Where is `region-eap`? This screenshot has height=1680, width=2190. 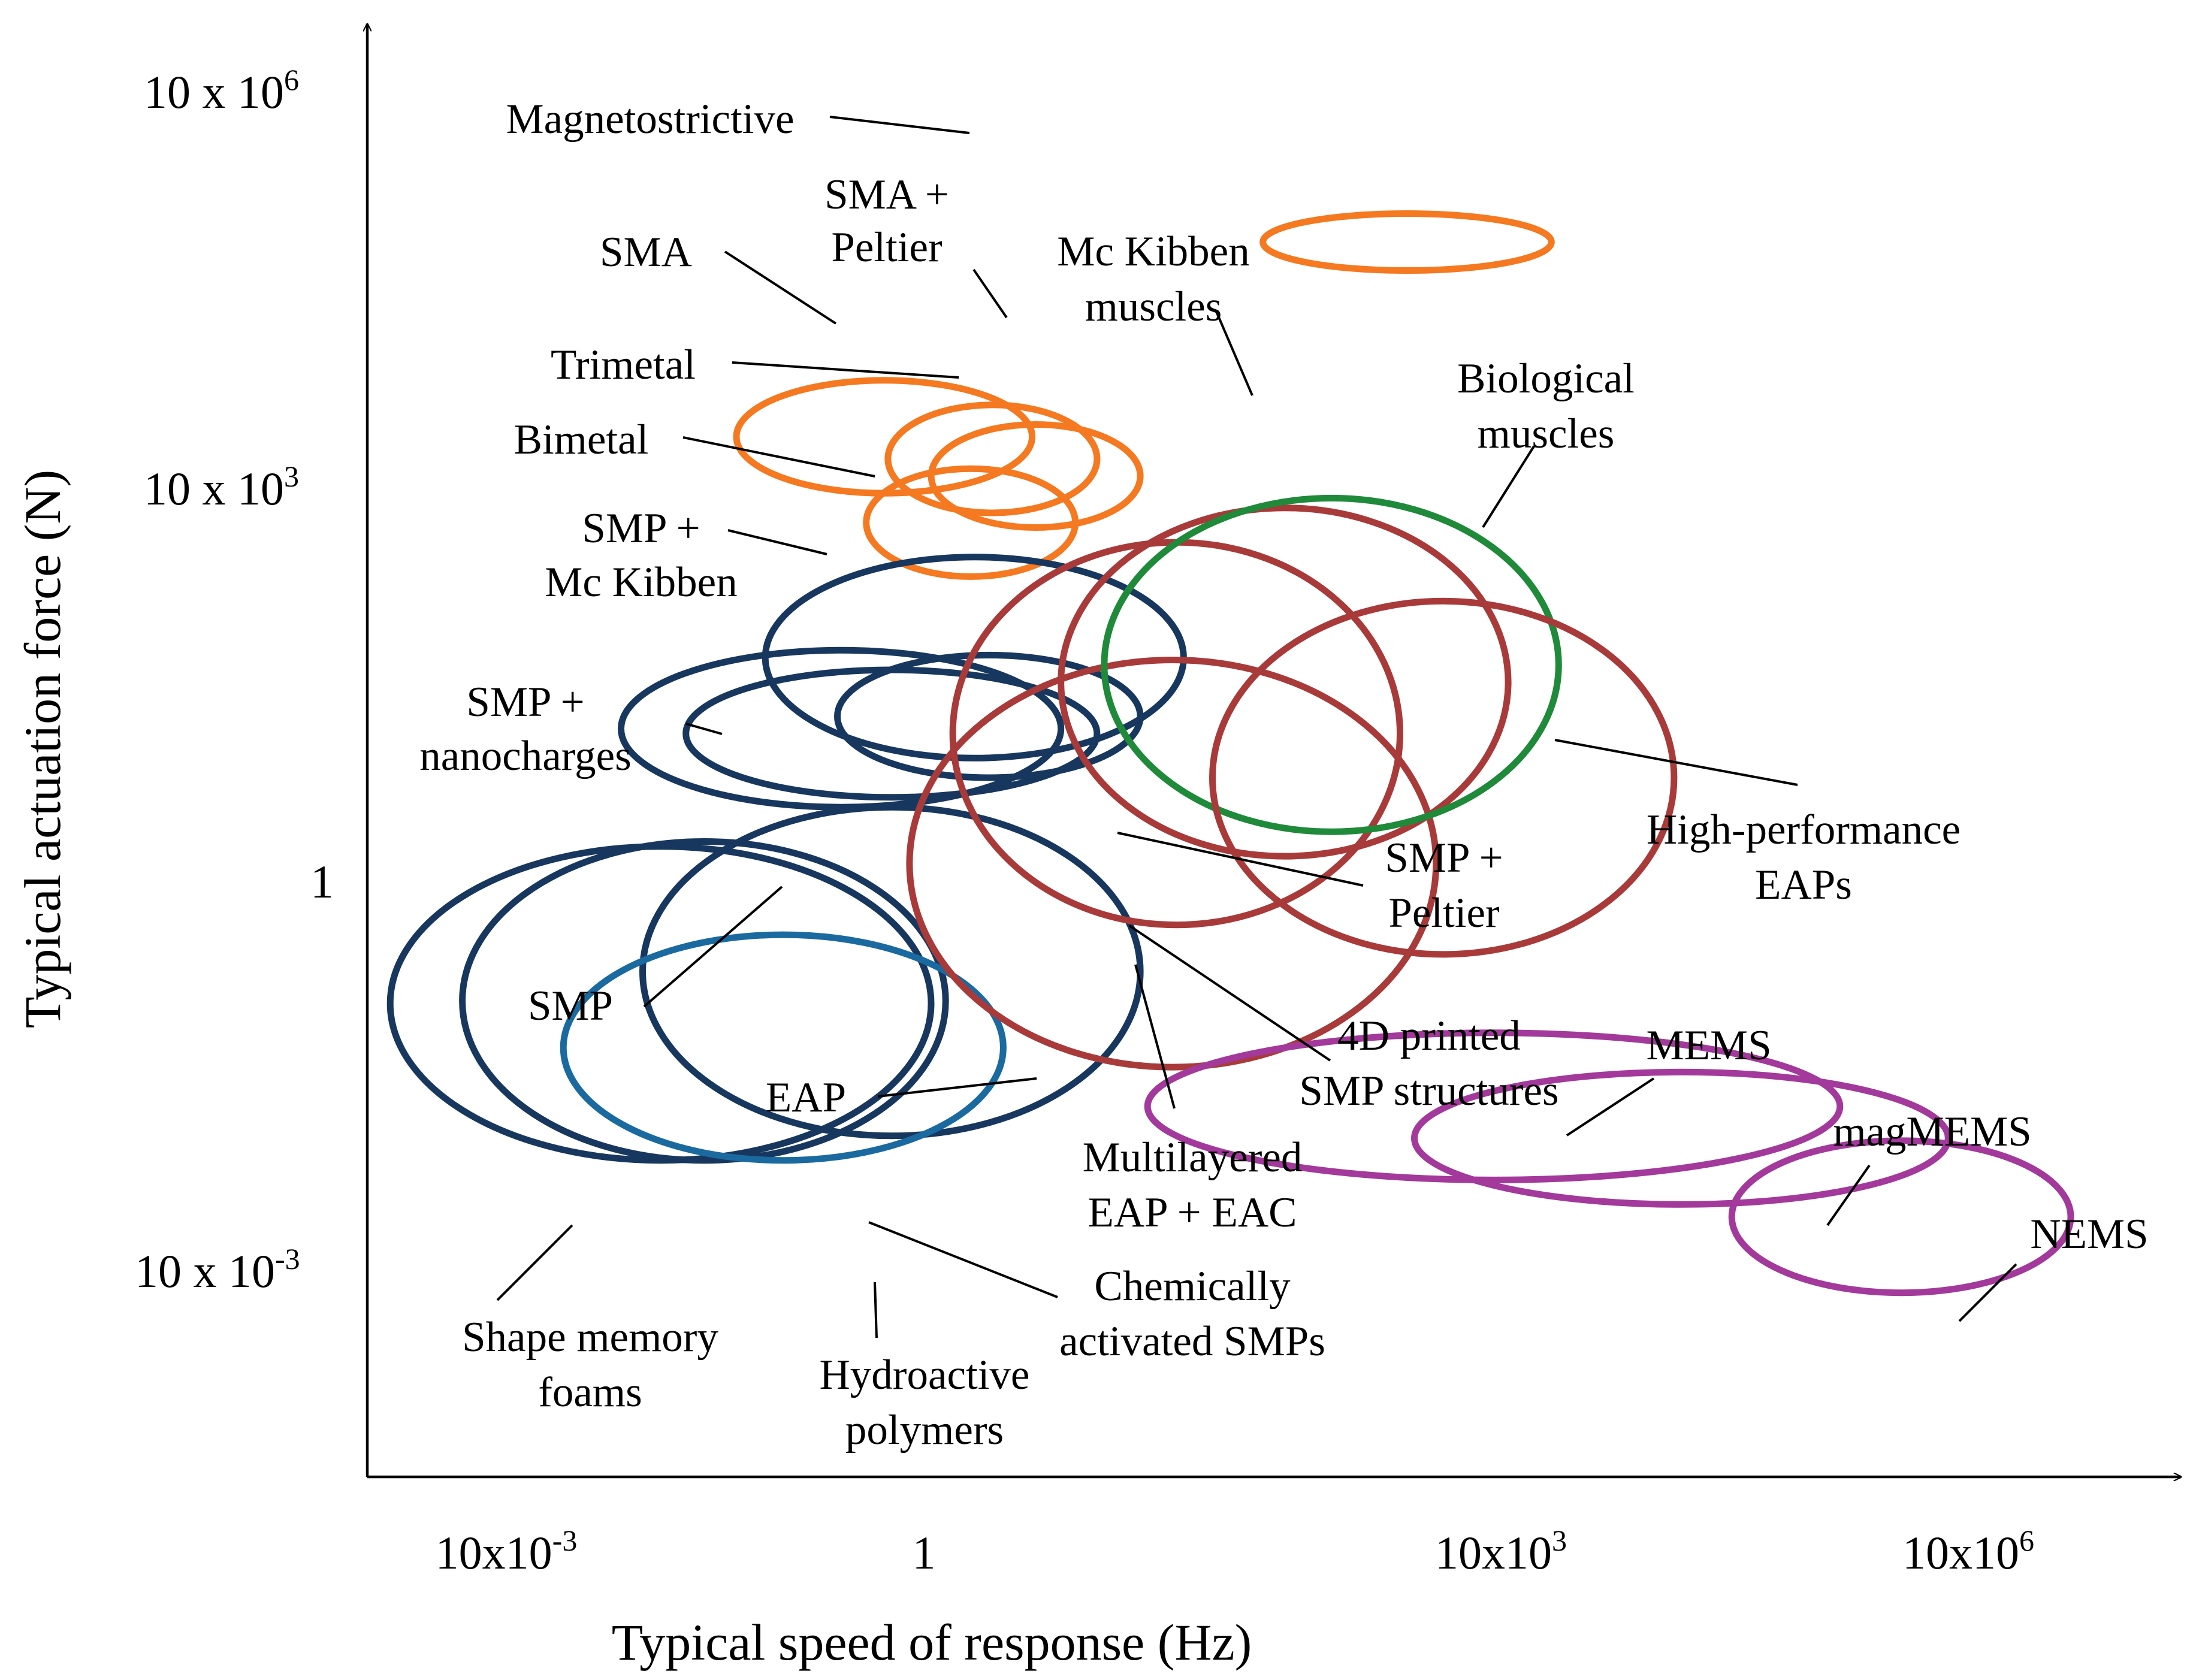
region-eap is located at coordinates (891, 972).